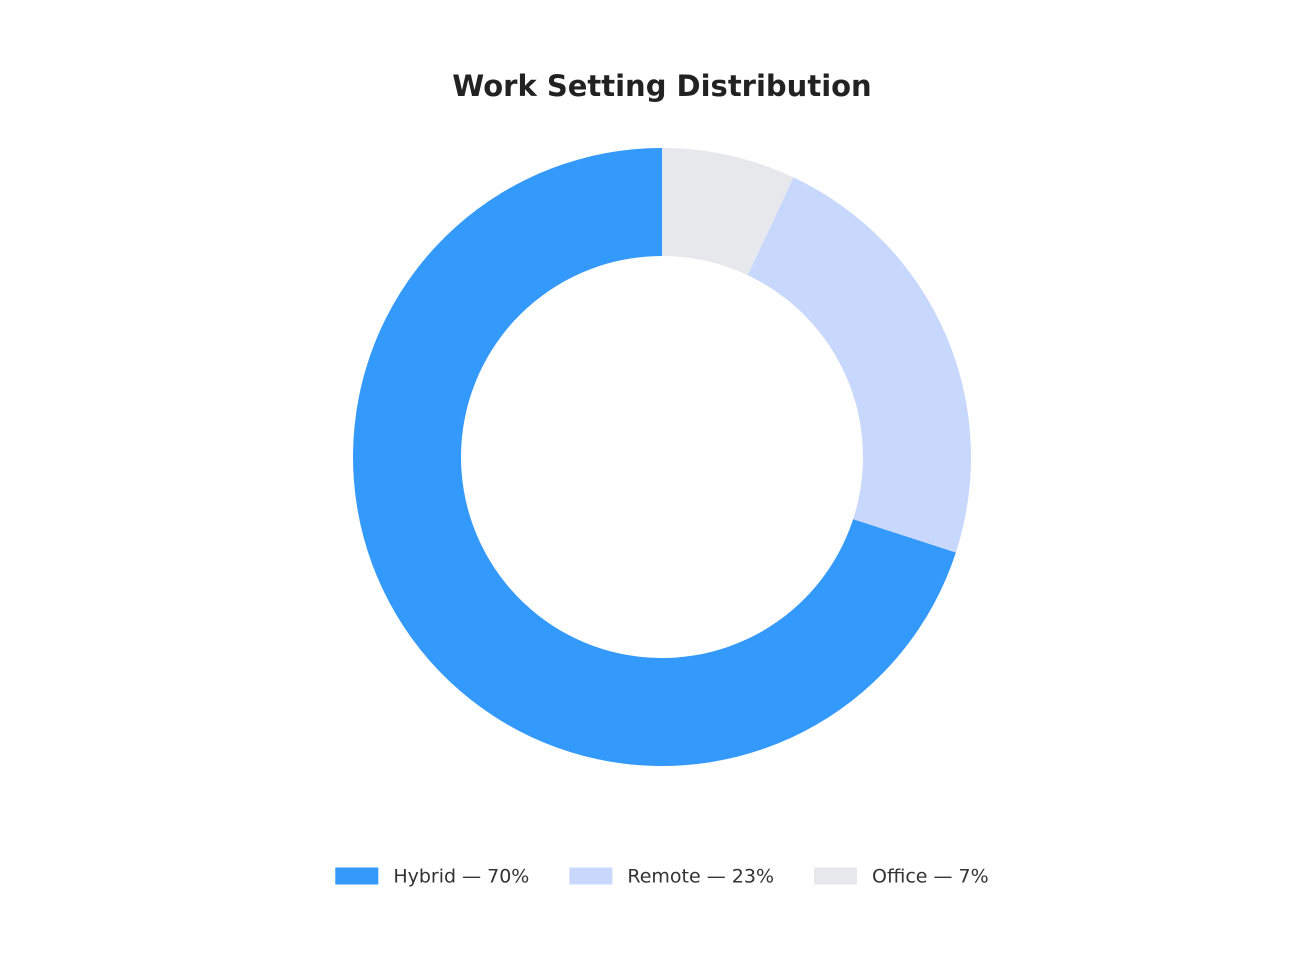 This screenshot has height=971, width=1300. I want to click on legend-label: Office — 7%, so click(930, 877).